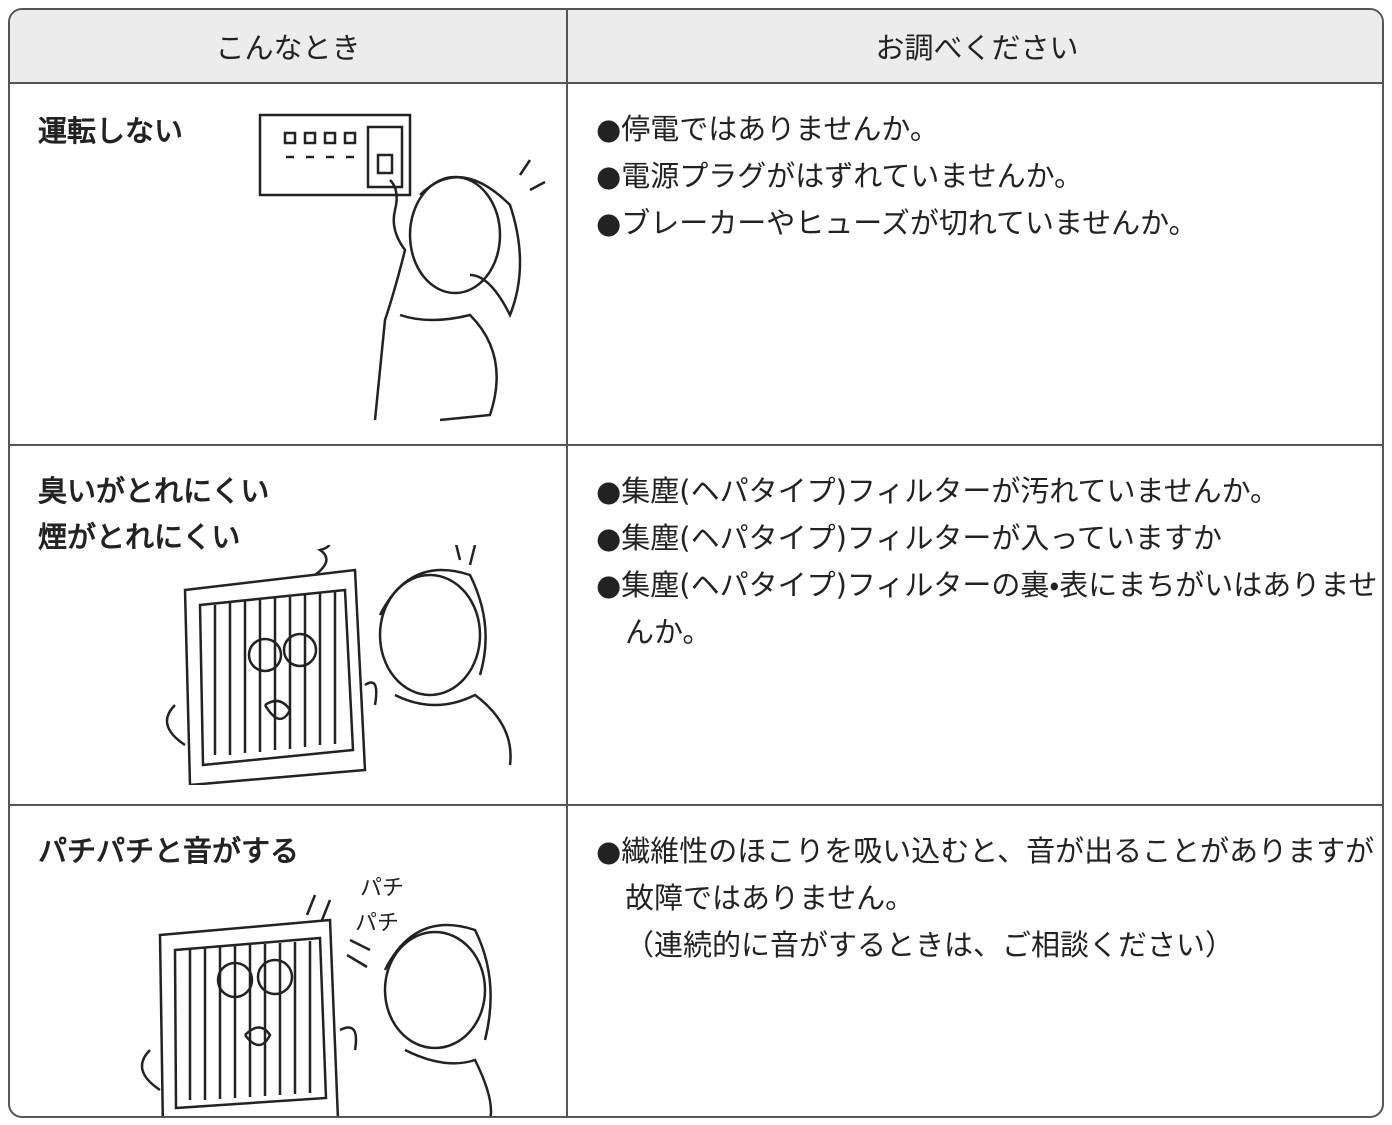  I want to click on check-item: ●集塵(ヘパタイプ)フィルターが入っていますか, so click(909, 538).